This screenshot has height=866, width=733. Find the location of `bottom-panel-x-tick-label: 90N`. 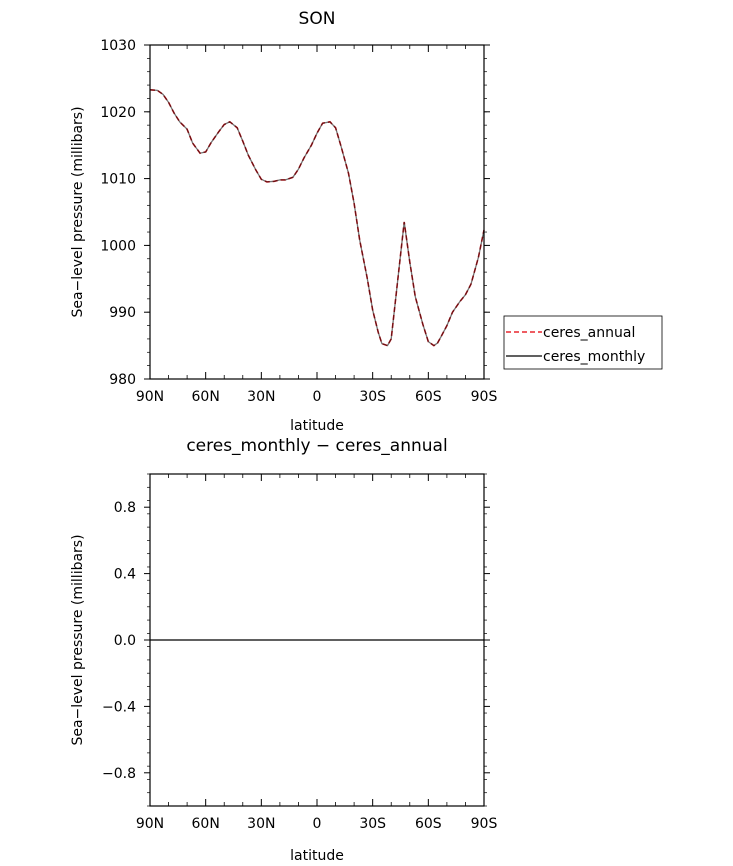

bottom-panel-x-tick-label: 90N is located at coordinates (150, 824).